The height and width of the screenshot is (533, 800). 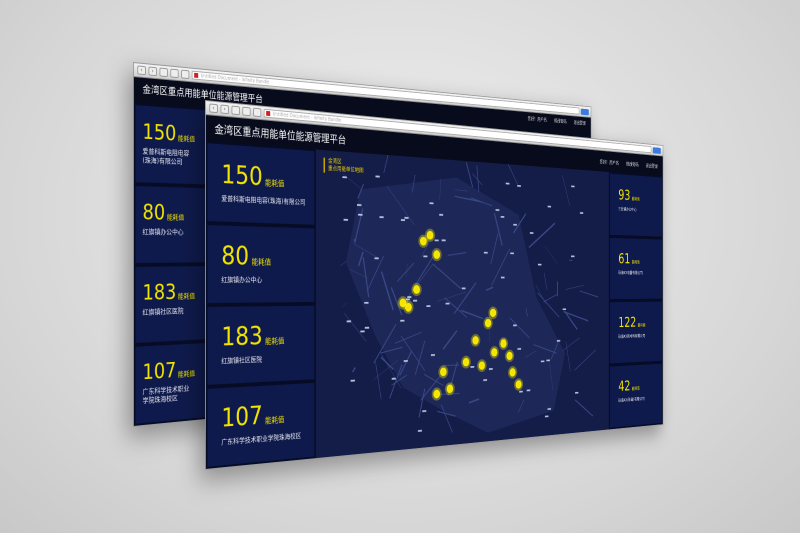 What do you see at coordinates (624, 386) in the screenshot?
I see `energy-value: 42` at bounding box center [624, 386].